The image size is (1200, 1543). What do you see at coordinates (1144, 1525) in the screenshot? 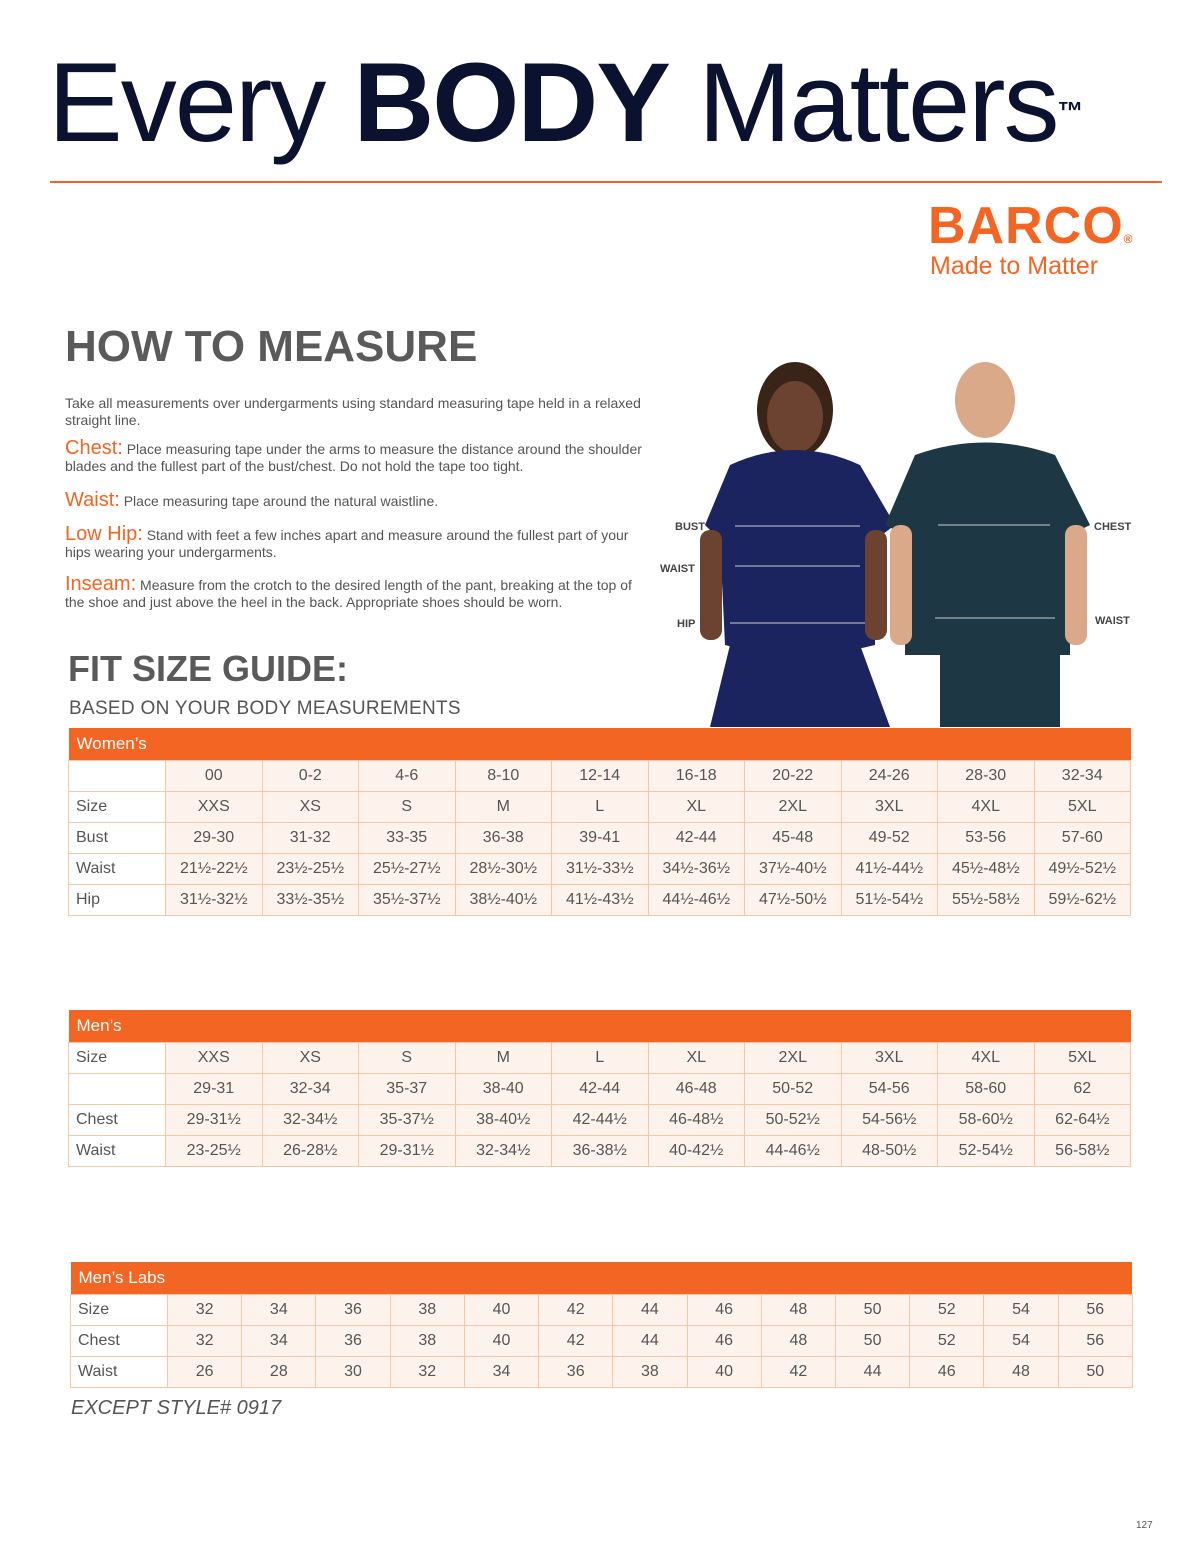
I see `page-number: 127` at bounding box center [1144, 1525].